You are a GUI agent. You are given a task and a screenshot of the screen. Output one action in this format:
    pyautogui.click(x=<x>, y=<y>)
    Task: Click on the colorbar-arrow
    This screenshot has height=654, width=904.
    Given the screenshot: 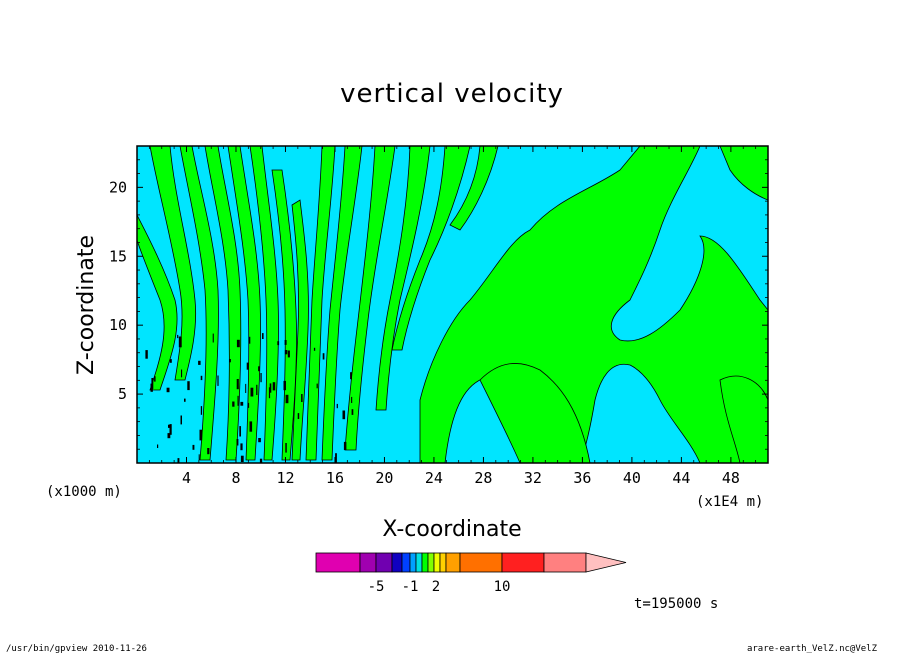 What is the action you would take?
    pyautogui.click(x=606, y=562)
    